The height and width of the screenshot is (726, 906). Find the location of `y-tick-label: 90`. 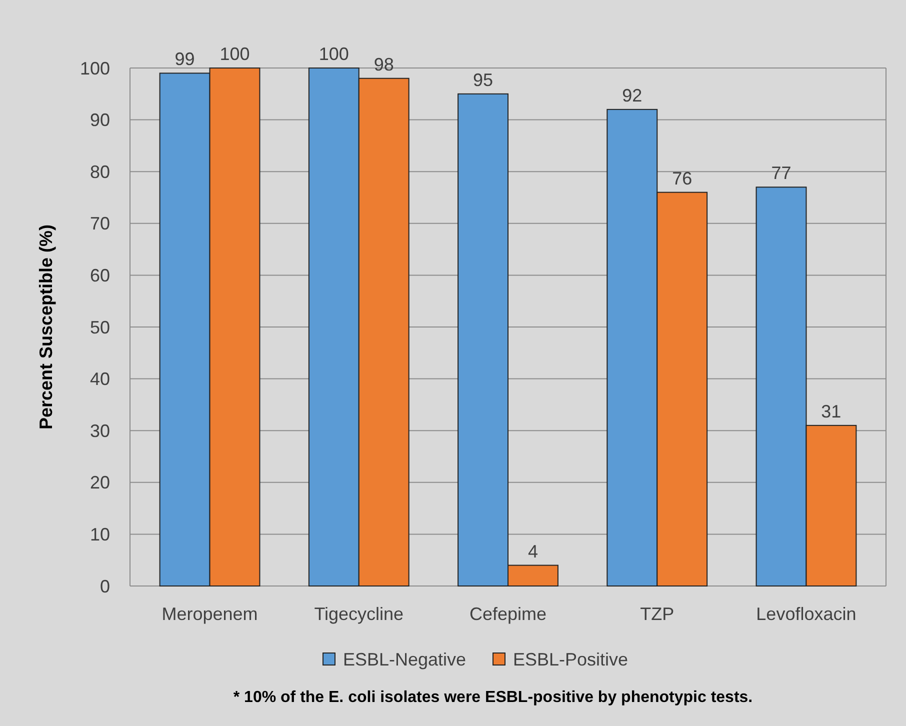

y-tick-label: 90 is located at coordinates (100, 120).